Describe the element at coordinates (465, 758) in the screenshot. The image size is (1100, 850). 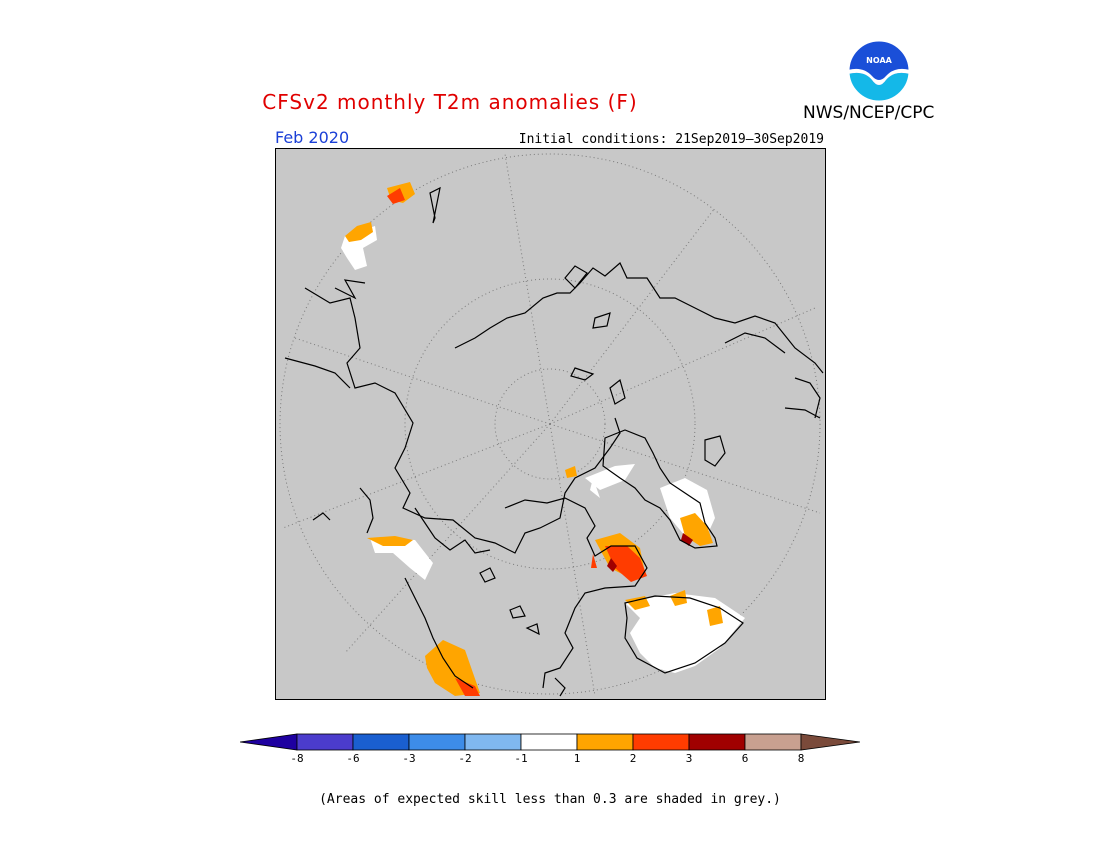
I see `colorbar-label: -2` at that location.